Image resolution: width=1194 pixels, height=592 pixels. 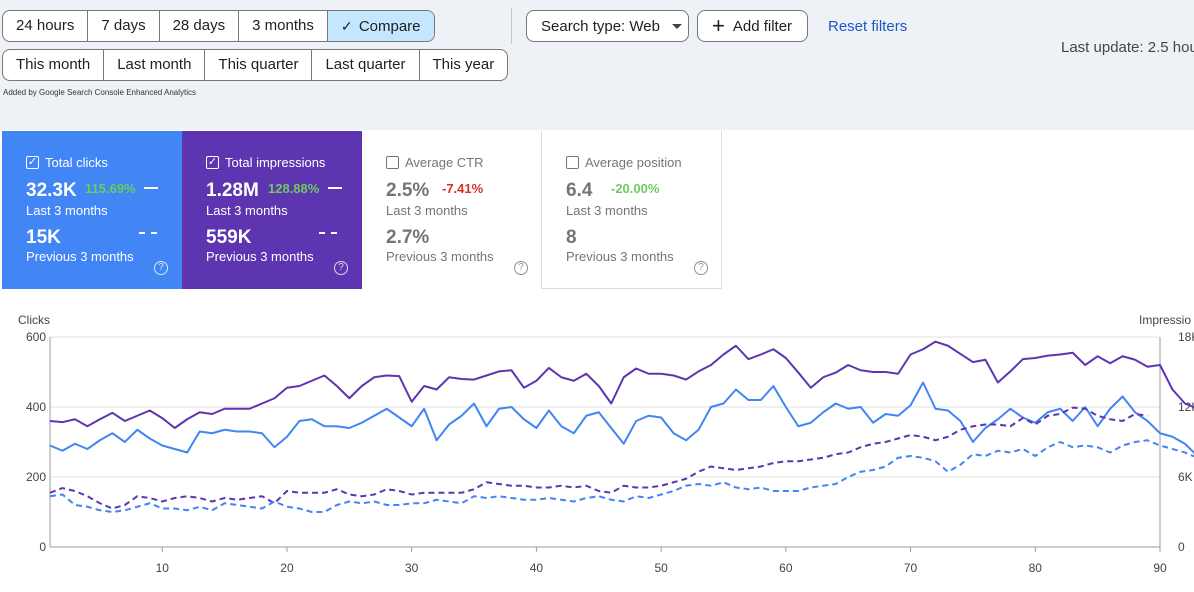 I want to click on search-type-dropdown: Search type: Web, so click(x=607, y=26).